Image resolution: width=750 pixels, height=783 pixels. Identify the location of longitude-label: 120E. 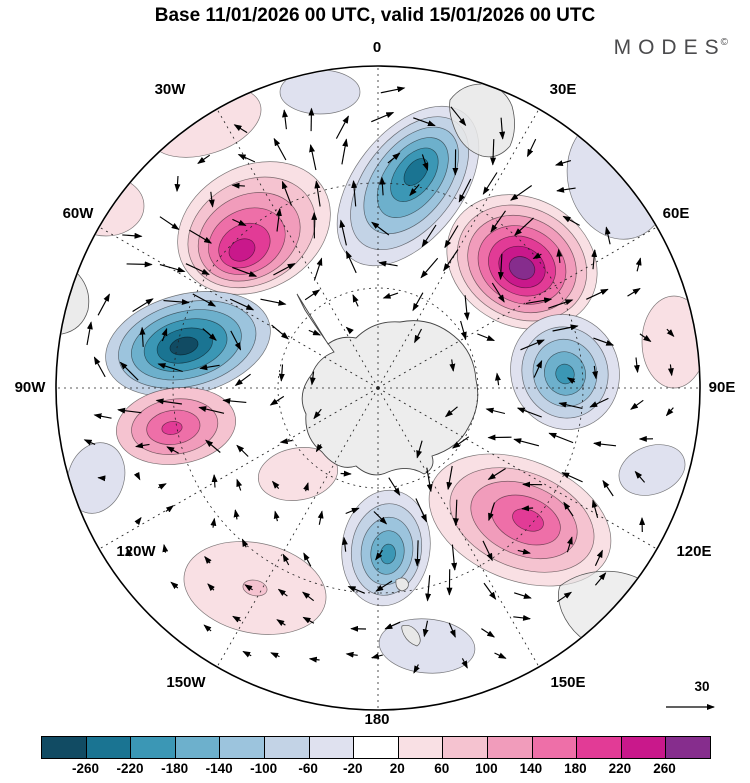
(693, 551).